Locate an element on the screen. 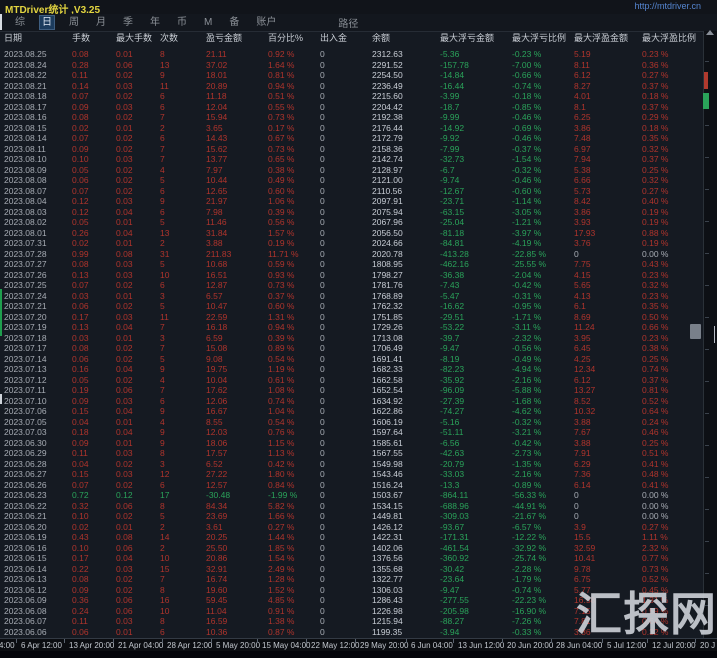 This screenshot has height=658, width=717. table-cell: 0.01 is located at coordinates (124, 337).